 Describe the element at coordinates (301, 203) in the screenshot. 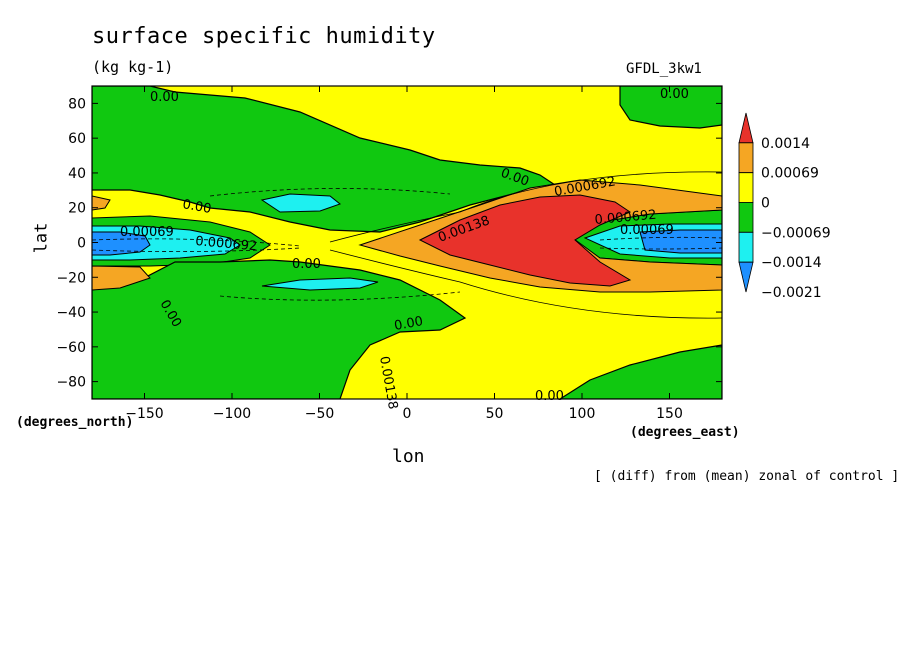

I see `fill-cyan-blob-north` at that location.